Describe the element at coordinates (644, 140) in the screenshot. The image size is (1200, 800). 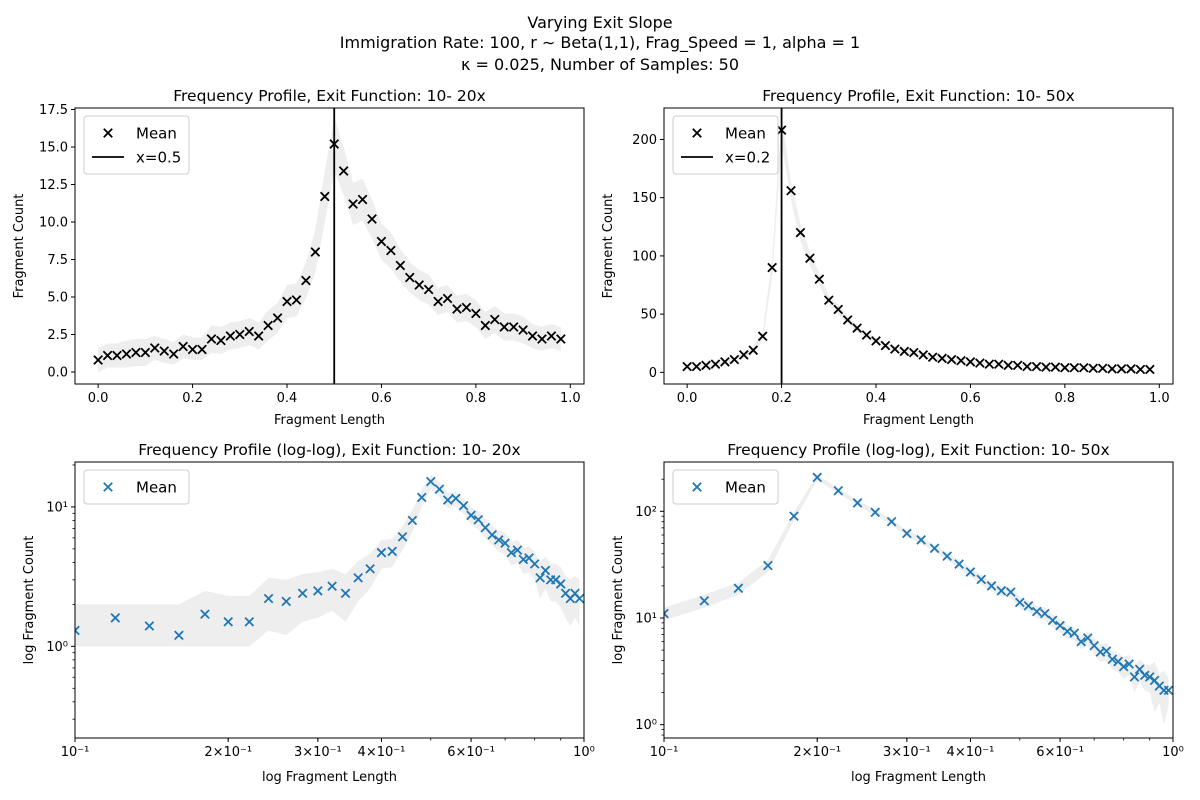
I see `y-tick-label: 200` at that location.